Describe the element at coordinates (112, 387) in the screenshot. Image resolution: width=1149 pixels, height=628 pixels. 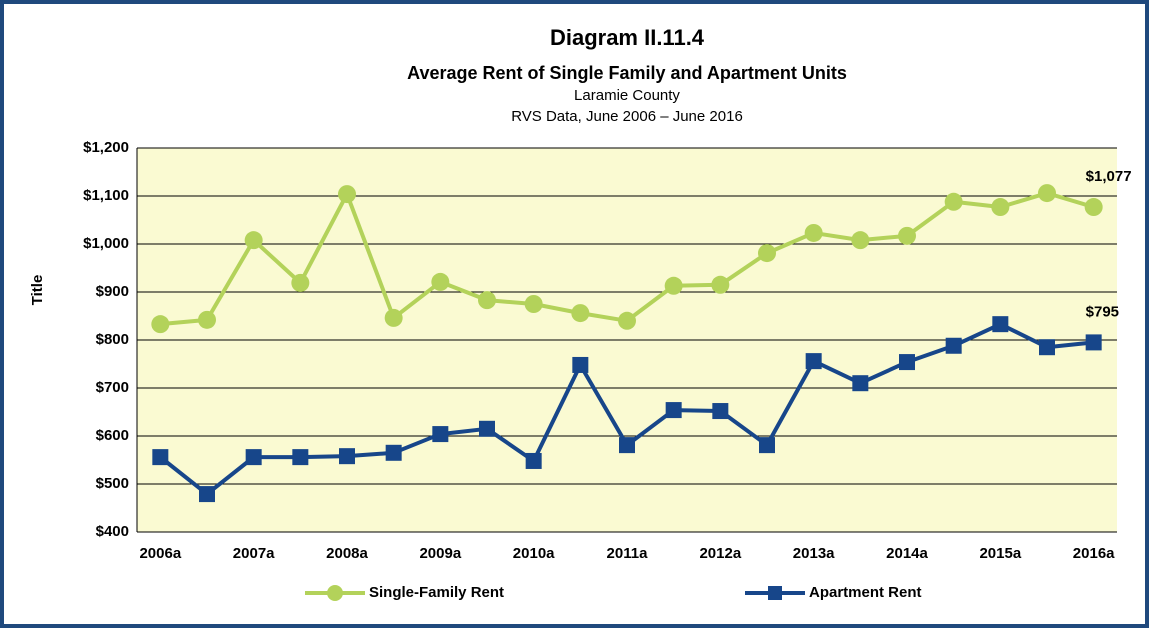
I see `y-tick-label: $700` at that location.